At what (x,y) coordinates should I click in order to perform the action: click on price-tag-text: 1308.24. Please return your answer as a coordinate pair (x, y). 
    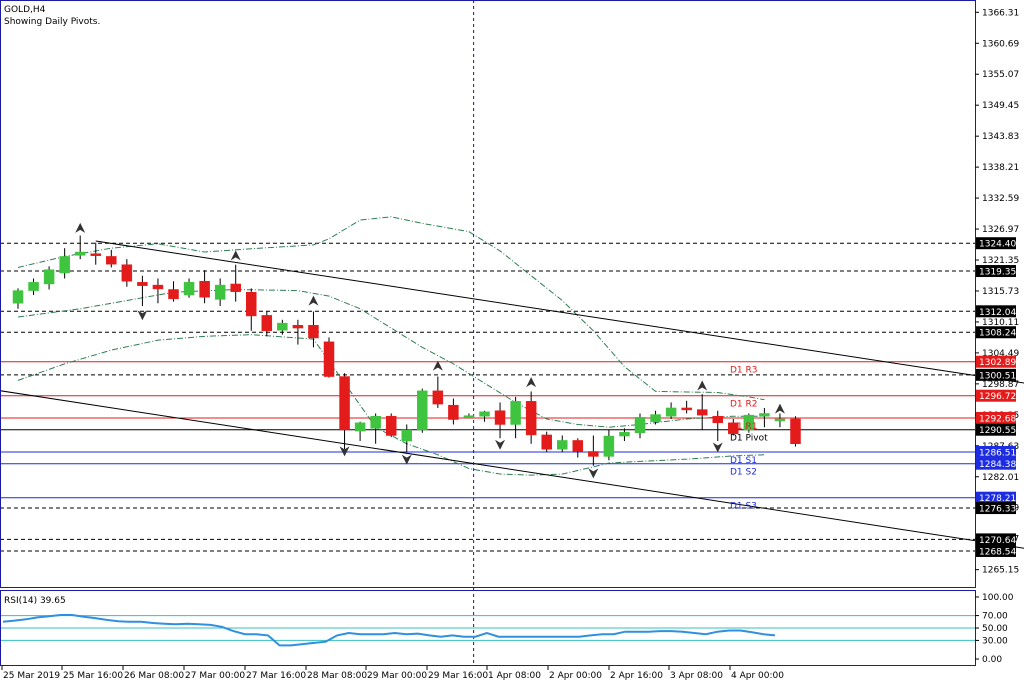
    Looking at the image, I should click on (997, 334).